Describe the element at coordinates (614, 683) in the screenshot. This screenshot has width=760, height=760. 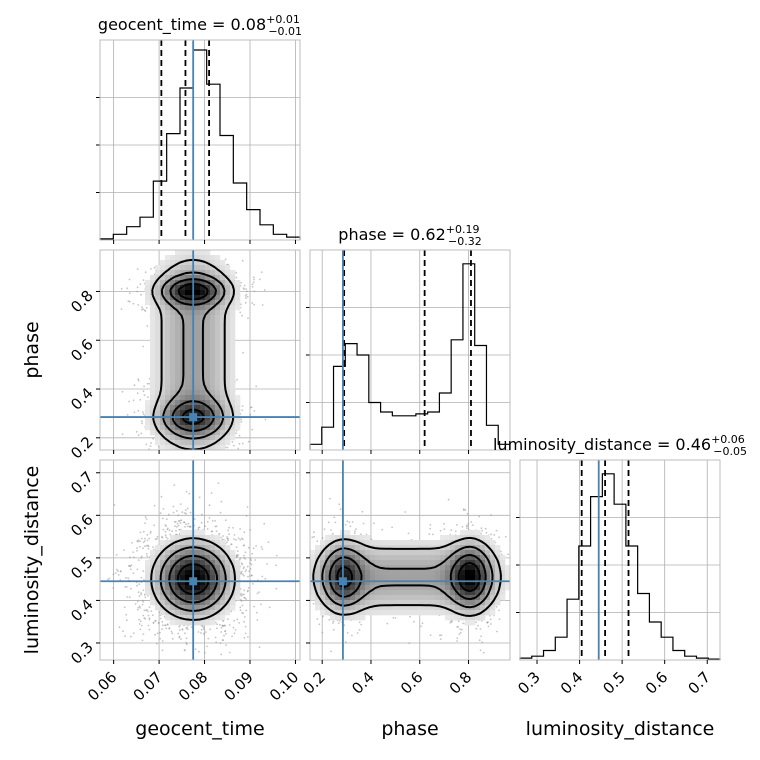
I see `xtick-label: 0.5` at that location.